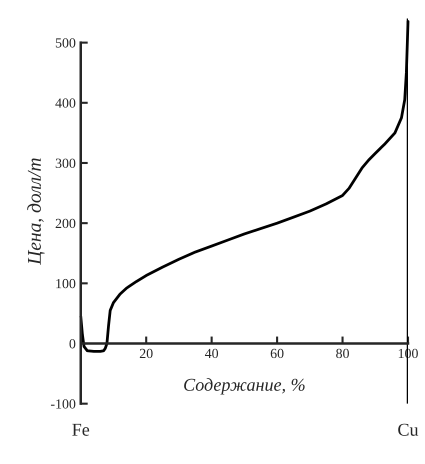 The height and width of the screenshot is (464, 425). Describe the element at coordinates (277, 353) in the screenshot. I see `x-tick-label: 60` at that location.